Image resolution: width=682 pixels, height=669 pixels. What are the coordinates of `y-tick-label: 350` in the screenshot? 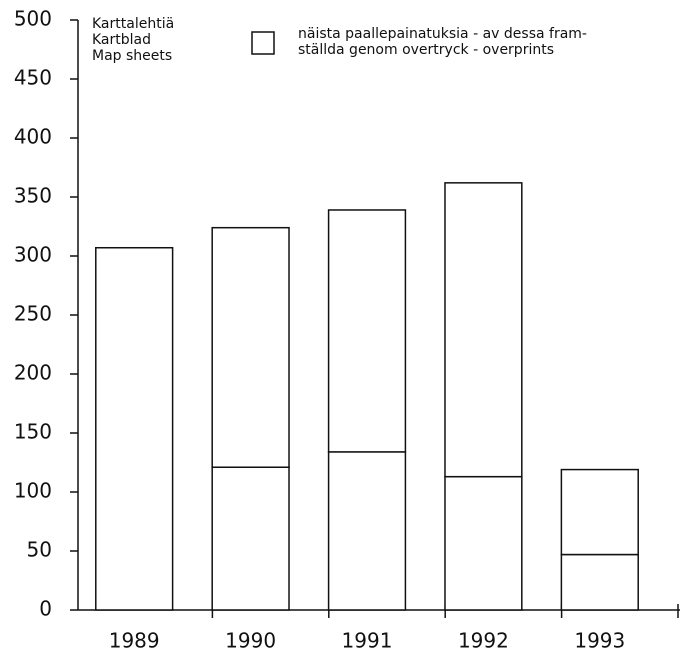 It's located at (33, 196).